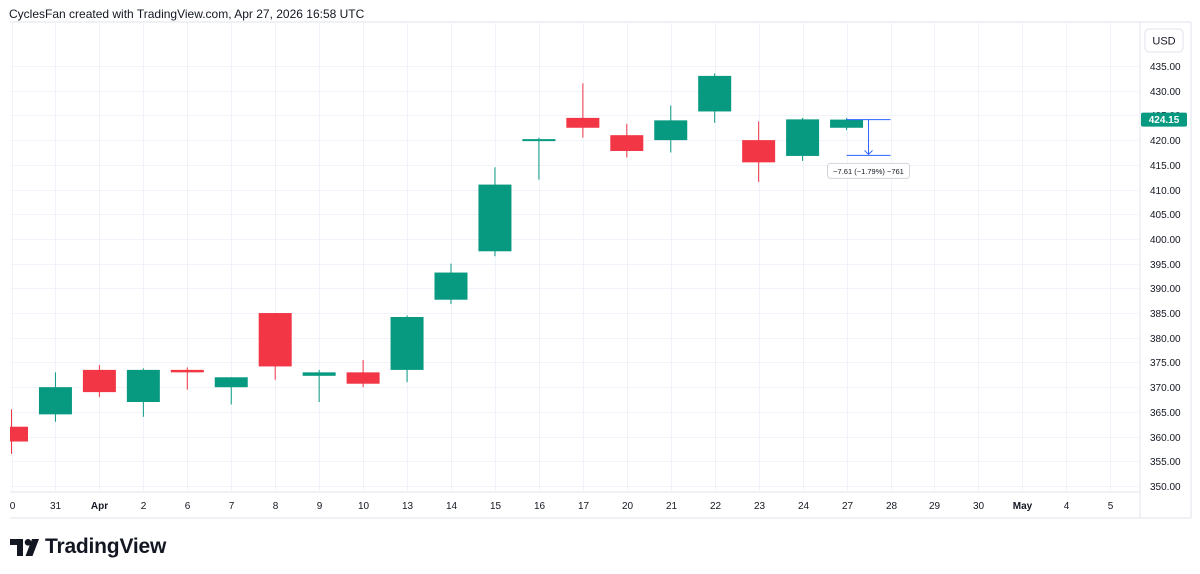  What do you see at coordinates (979, 506) in the screenshot?
I see `x-tick-label: 30` at bounding box center [979, 506].